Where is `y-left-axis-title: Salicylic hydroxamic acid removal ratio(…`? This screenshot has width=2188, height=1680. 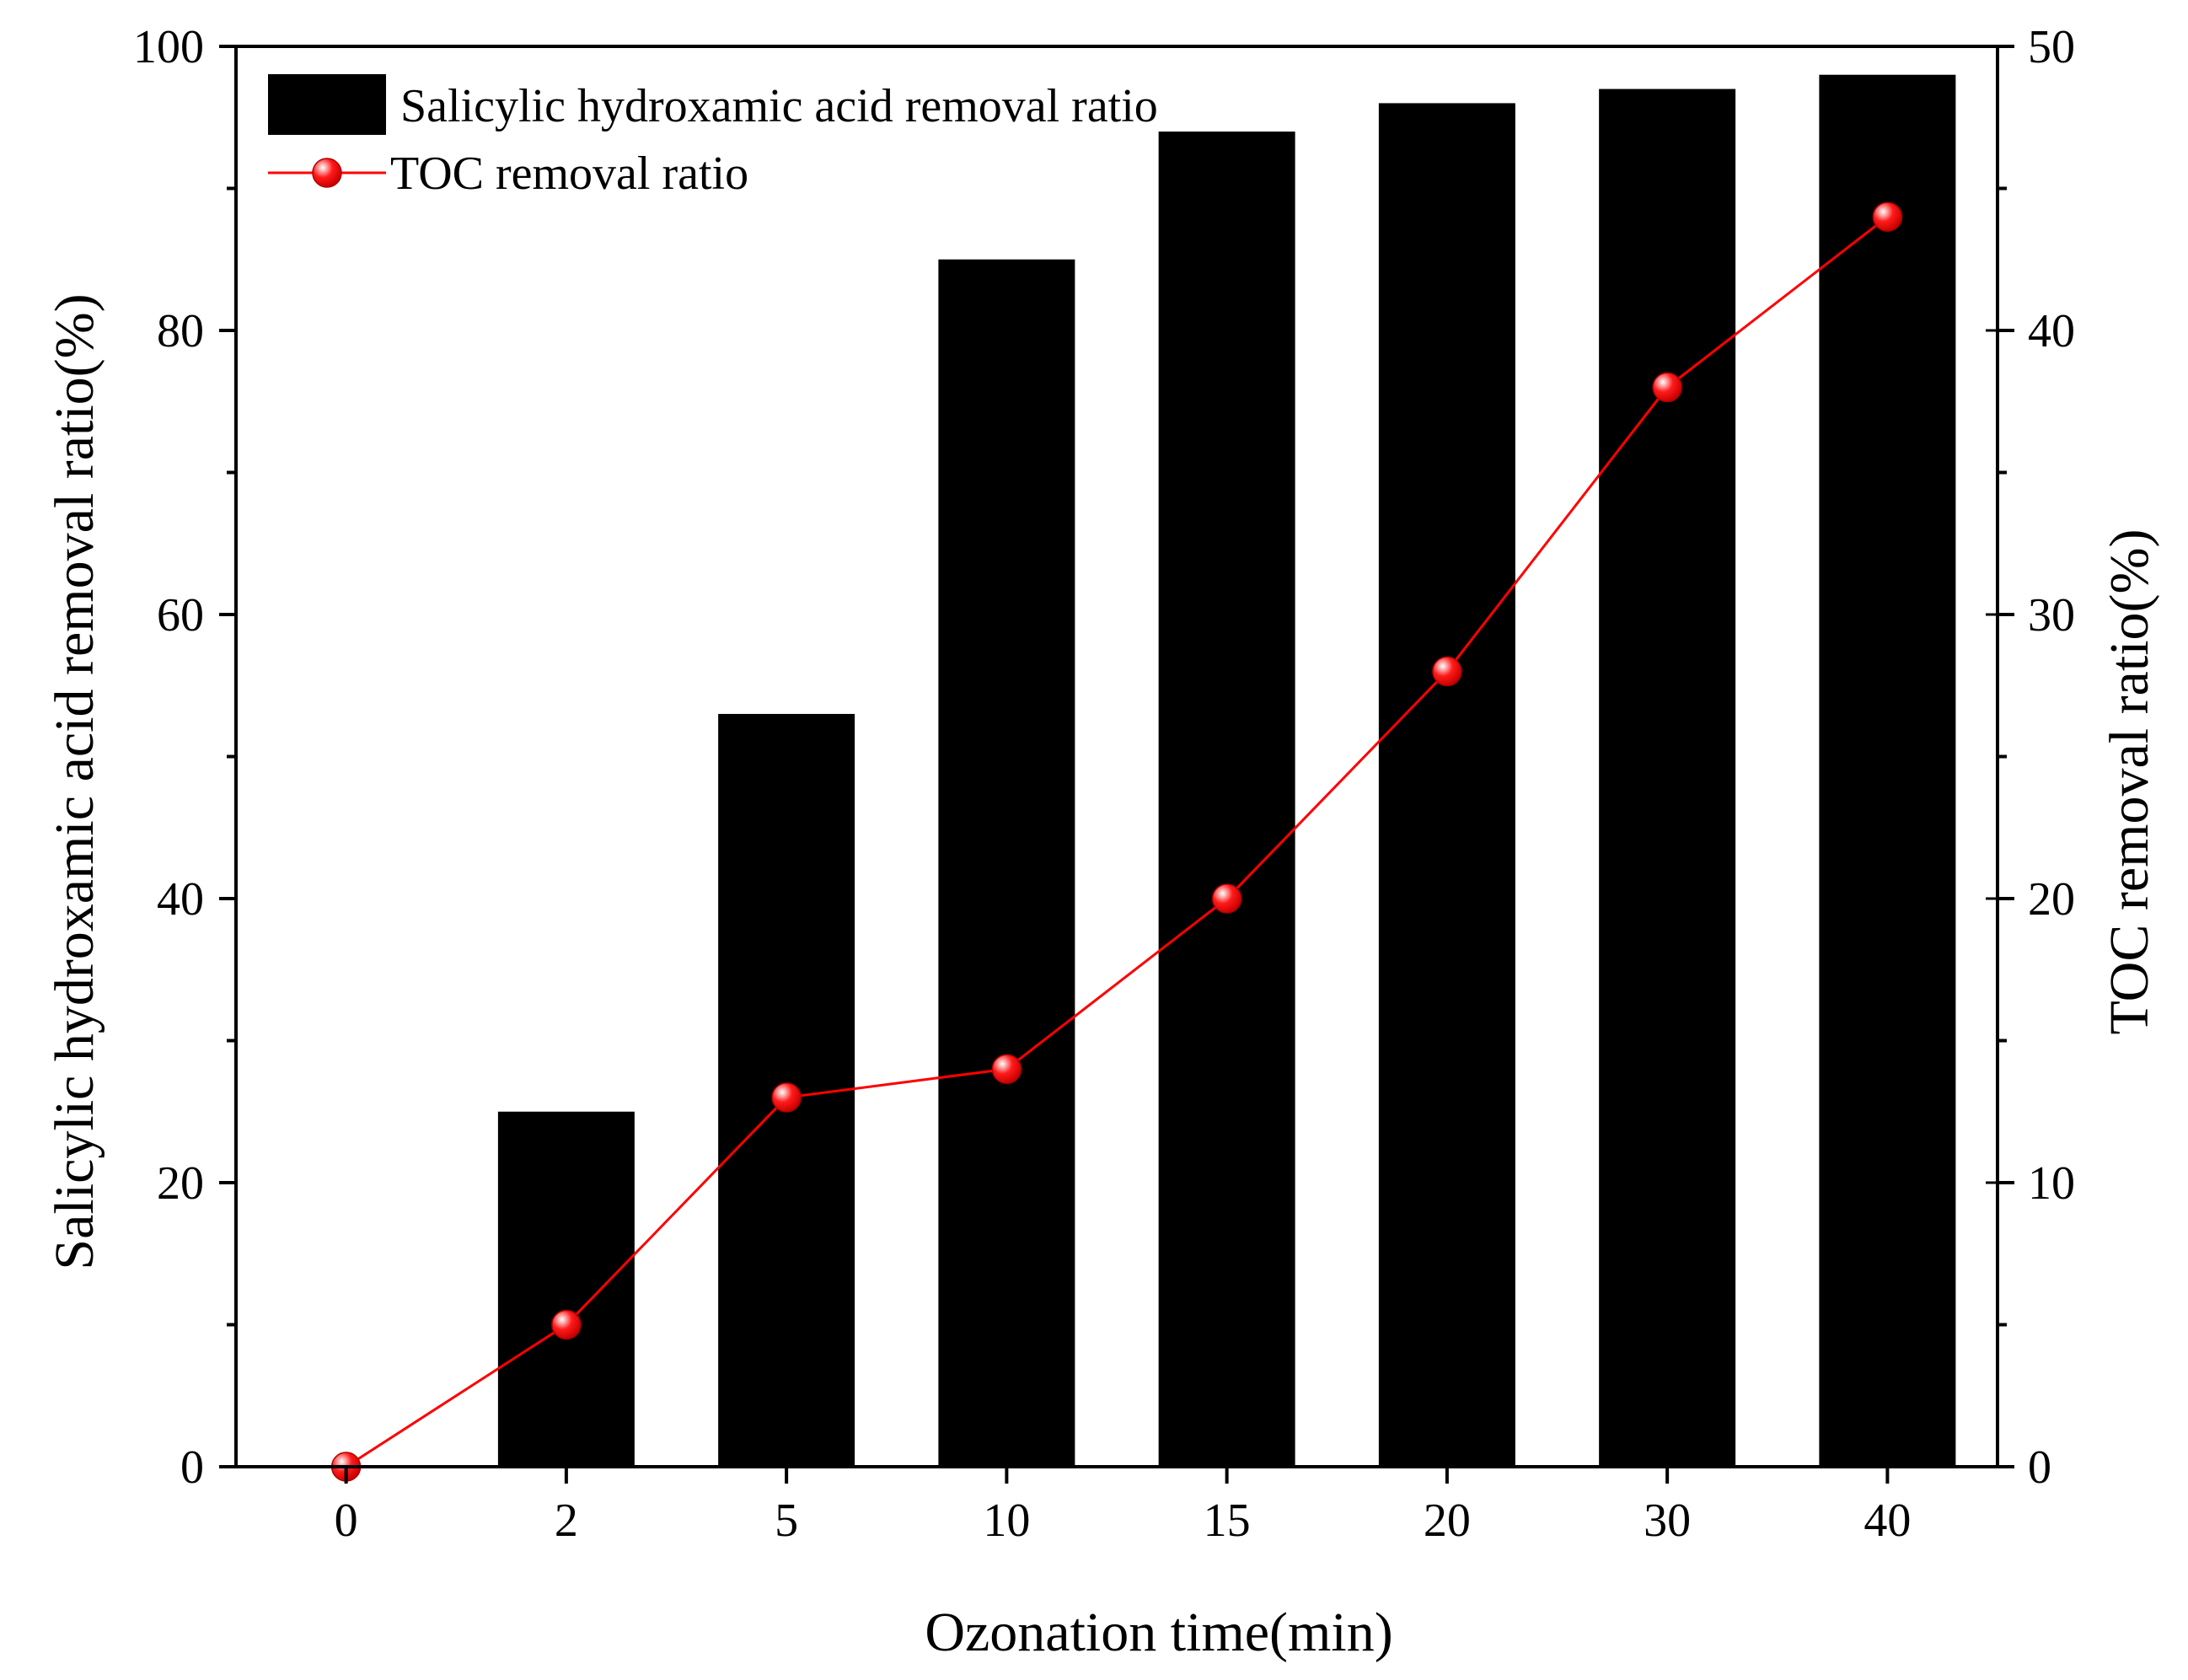
y-left-axis-title: Salicylic hydroxamic acid removal ratio(… is located at coordinates (74, 781).